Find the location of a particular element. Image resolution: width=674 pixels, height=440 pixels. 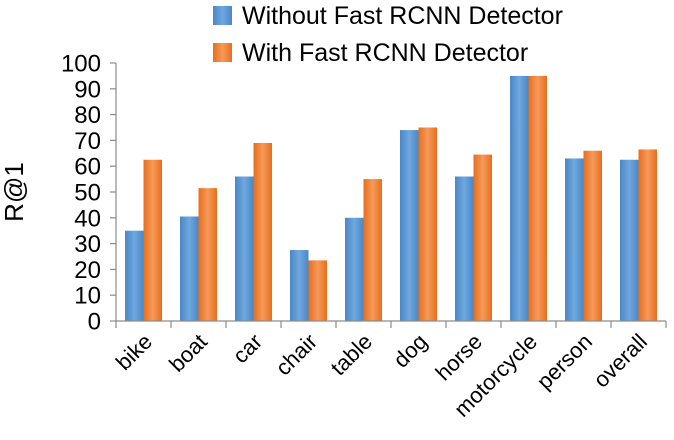

legend-item-1: With Fast RCNN Detector is located at coordinates (370, 53).